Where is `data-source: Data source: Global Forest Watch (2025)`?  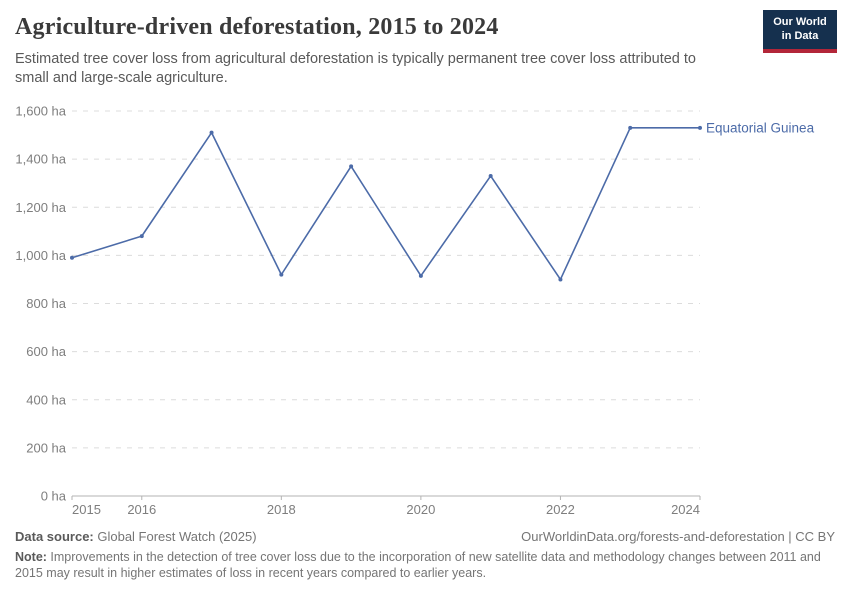
data-source: Data source: Global Forest Watch (2025) is located at coordinates (136, 536).